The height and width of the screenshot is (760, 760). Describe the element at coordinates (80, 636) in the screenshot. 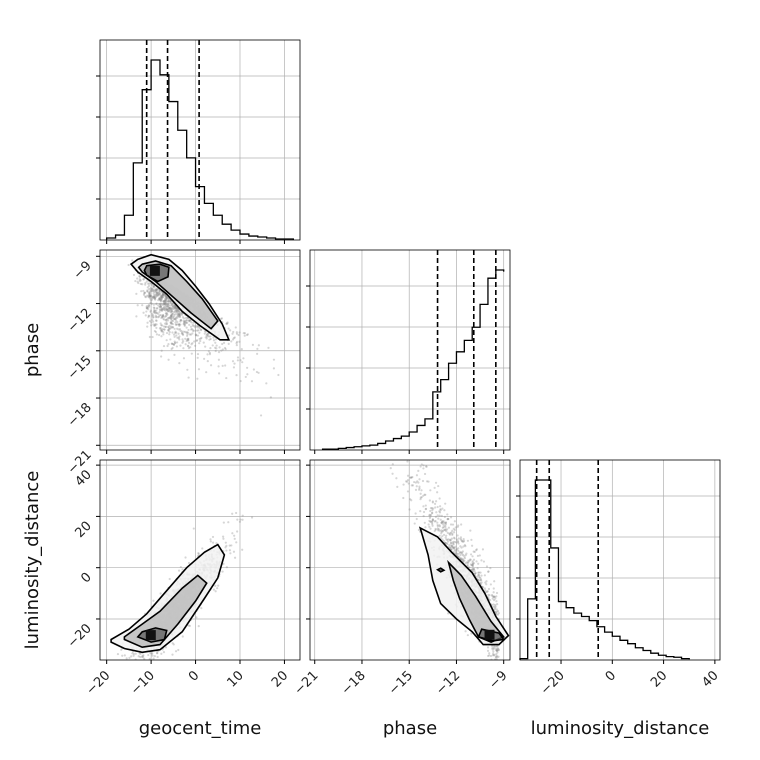

I see `y-tick-label-luminosity_distance-0: −20` at that location.